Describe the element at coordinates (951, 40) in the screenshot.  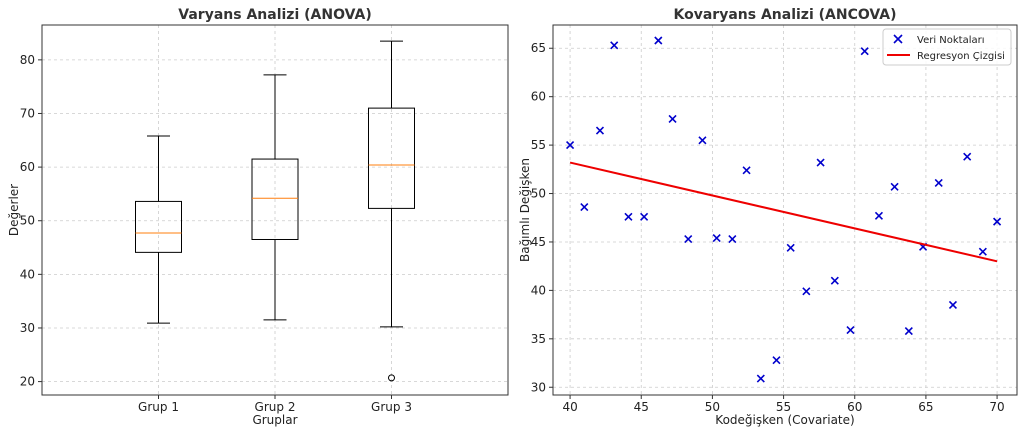
I see `legend-label-points: Veri Noktaları` at that location.